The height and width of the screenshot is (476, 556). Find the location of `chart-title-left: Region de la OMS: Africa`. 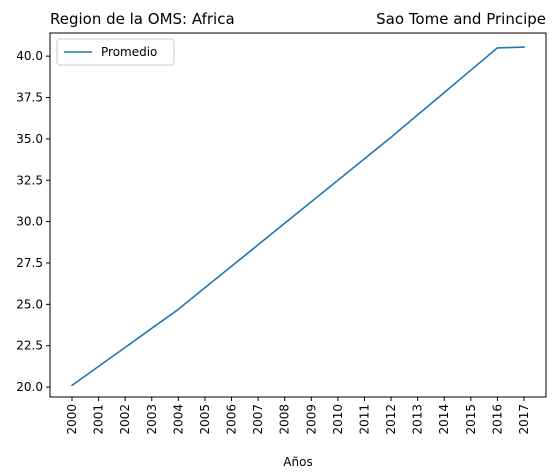

chart-title-left: Region de la OMS: Africa is located at coordinates (142, 19).